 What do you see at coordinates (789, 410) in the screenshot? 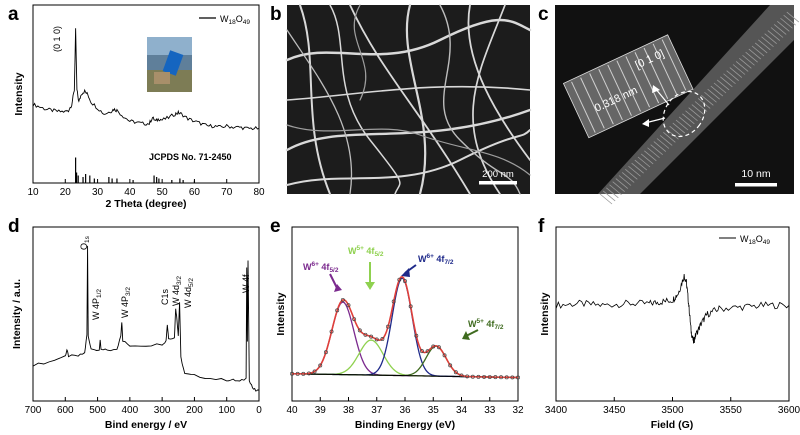
I see `panel-f-tick-label-4: 3600` at bounding box center [789, 410].